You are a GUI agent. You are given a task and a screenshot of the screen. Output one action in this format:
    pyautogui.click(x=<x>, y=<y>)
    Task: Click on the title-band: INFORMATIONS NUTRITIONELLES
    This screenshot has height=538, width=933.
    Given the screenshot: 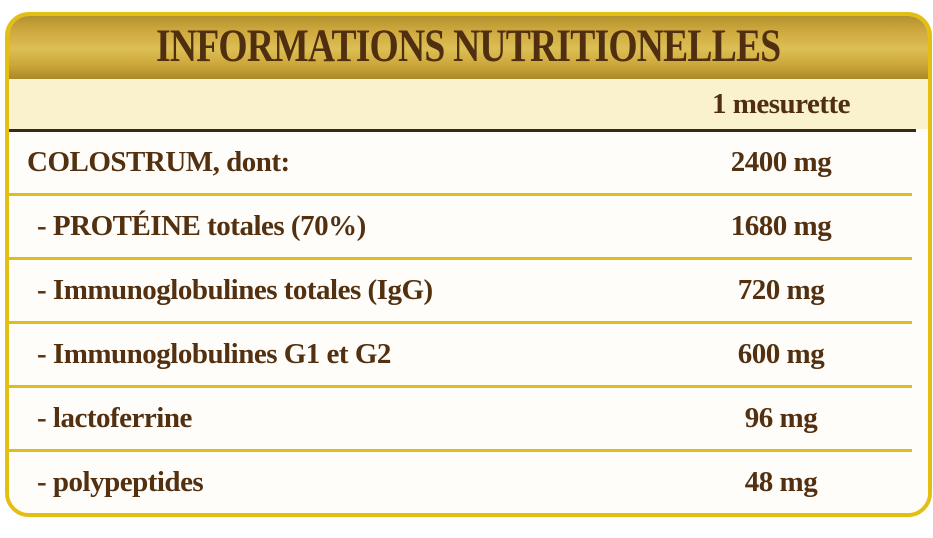 What is the action you would take?
    pyautogui.click(x=468, y=47)
    